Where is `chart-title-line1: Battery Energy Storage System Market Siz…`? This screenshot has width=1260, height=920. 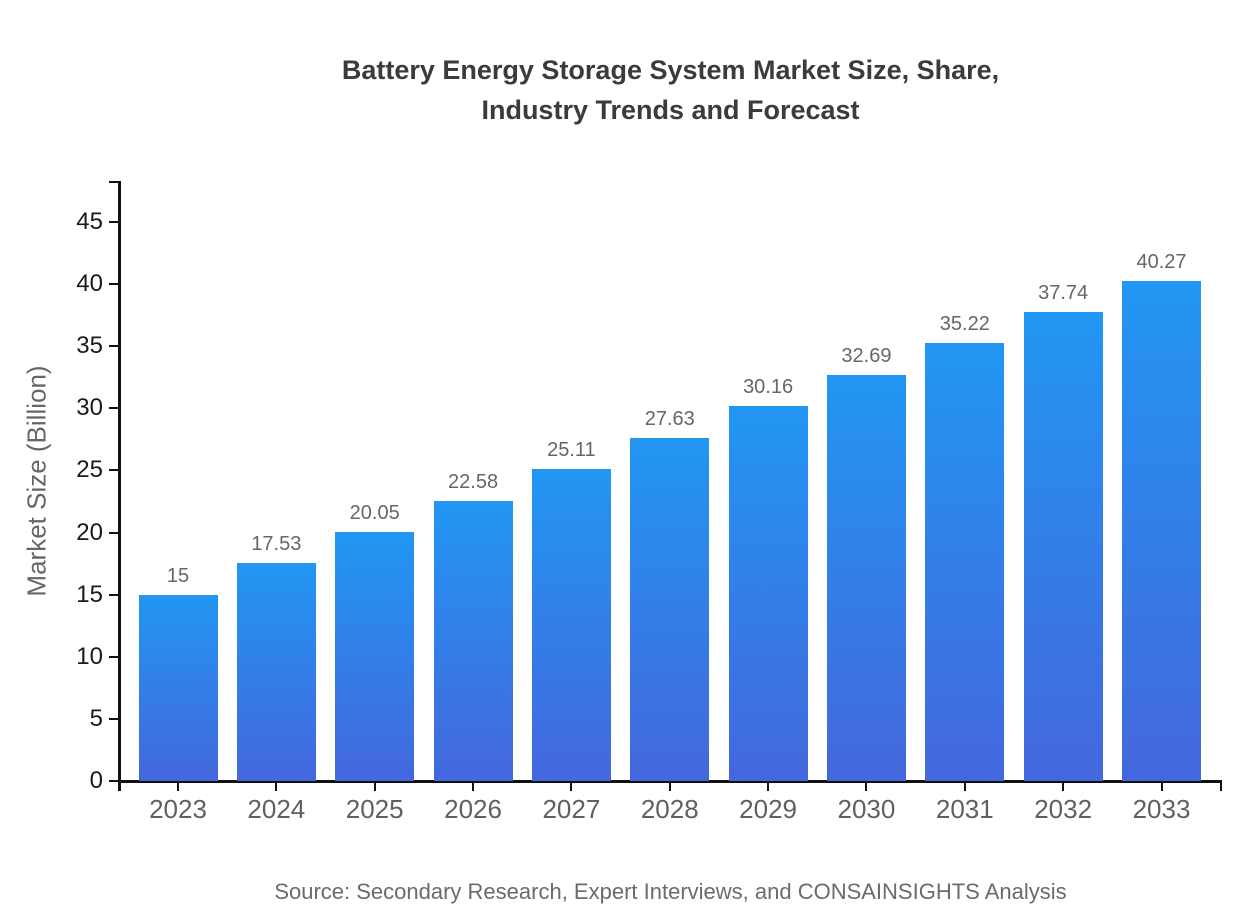 chart-title-line1: Battery Energy Storage System Market Siz… is located at coordinates (670, 70).